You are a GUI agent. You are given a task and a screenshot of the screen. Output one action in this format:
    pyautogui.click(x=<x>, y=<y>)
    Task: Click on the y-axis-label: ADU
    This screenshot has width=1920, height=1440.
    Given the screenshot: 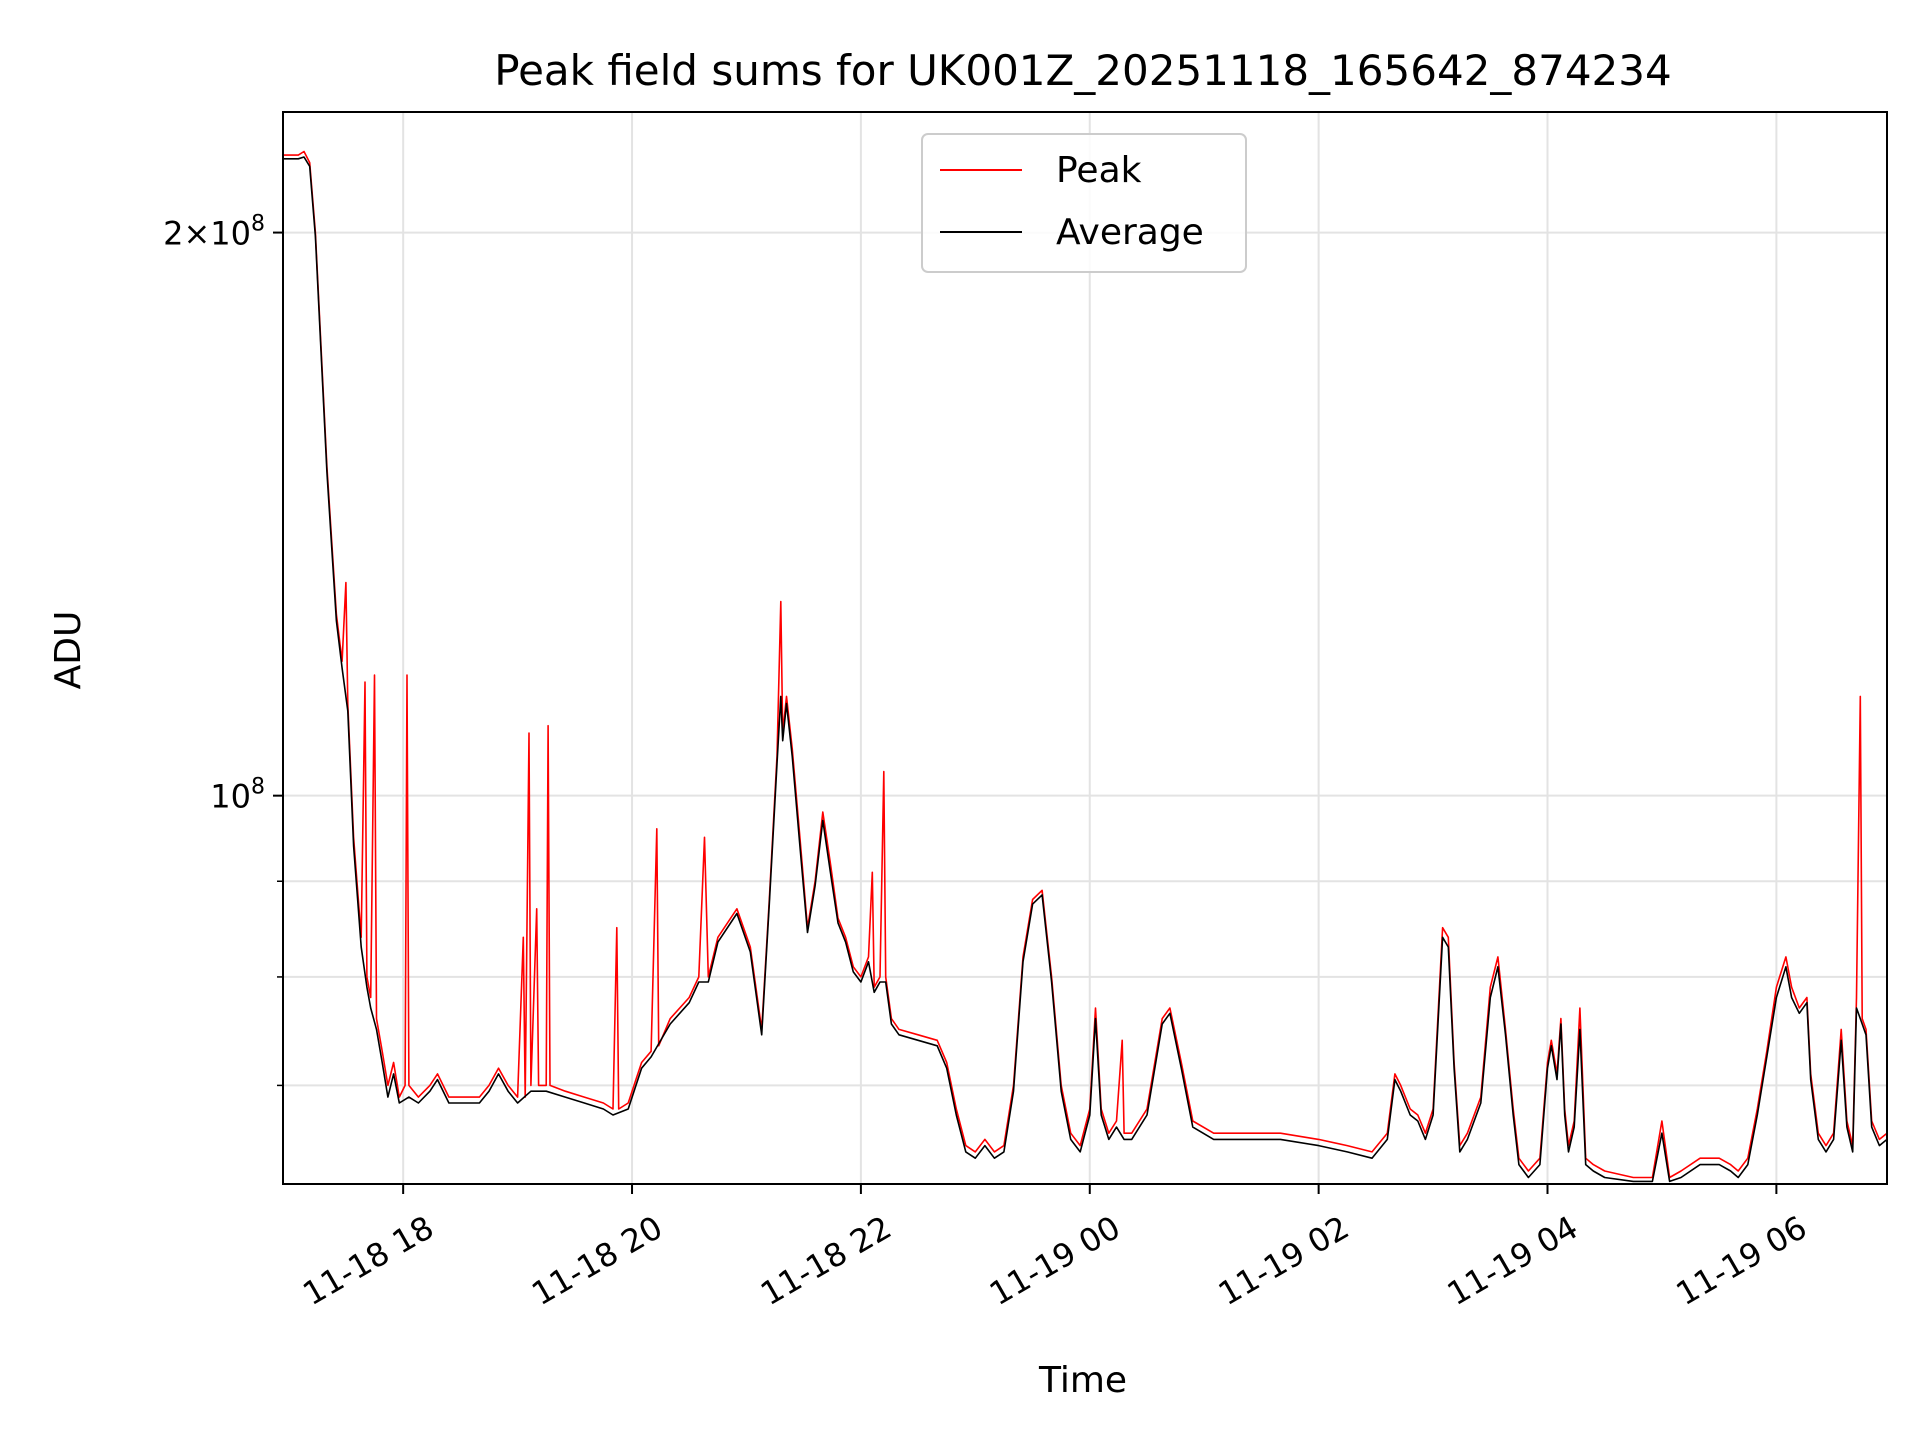 What is the action you would take?
    pyautogui.click(x=68, y=650)
    